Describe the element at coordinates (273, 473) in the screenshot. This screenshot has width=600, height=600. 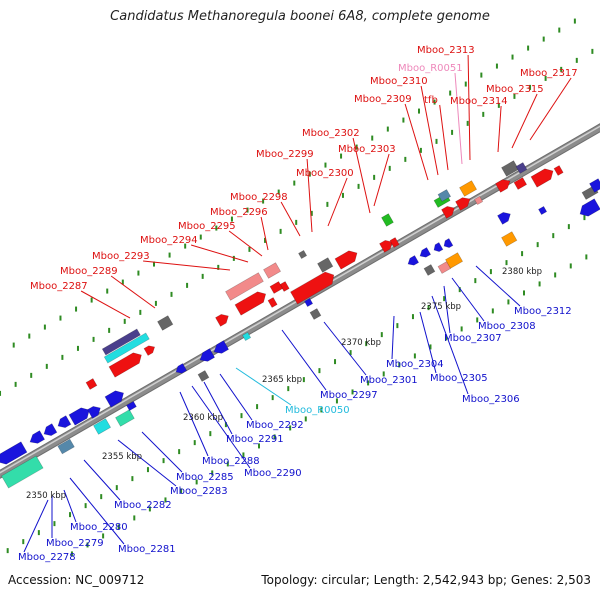
I see `gene-label-bottom: Mboo_2290` at that location.